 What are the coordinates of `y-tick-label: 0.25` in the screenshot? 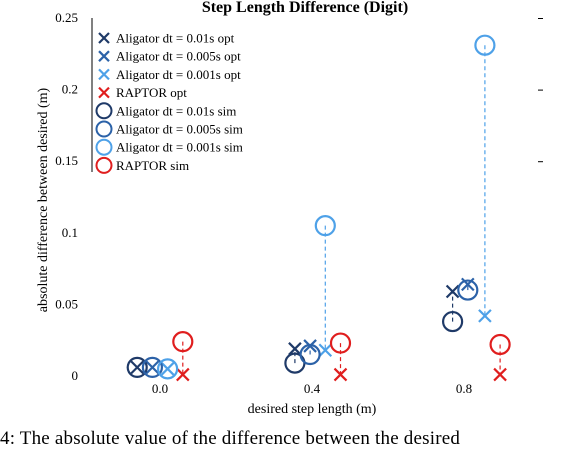 It's located at (66, 17).